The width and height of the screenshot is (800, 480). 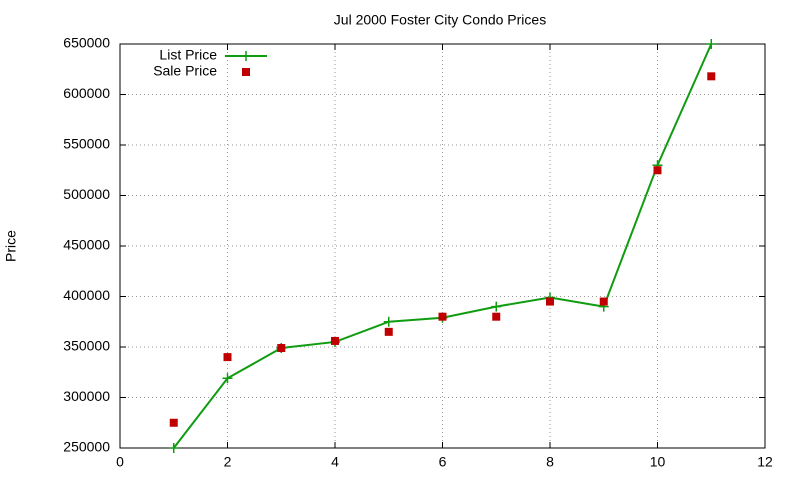 What do you see at coordinates (443, 462) in the screenshot?
I see `x-tick-label: 6` at bounding box center [443, 462].